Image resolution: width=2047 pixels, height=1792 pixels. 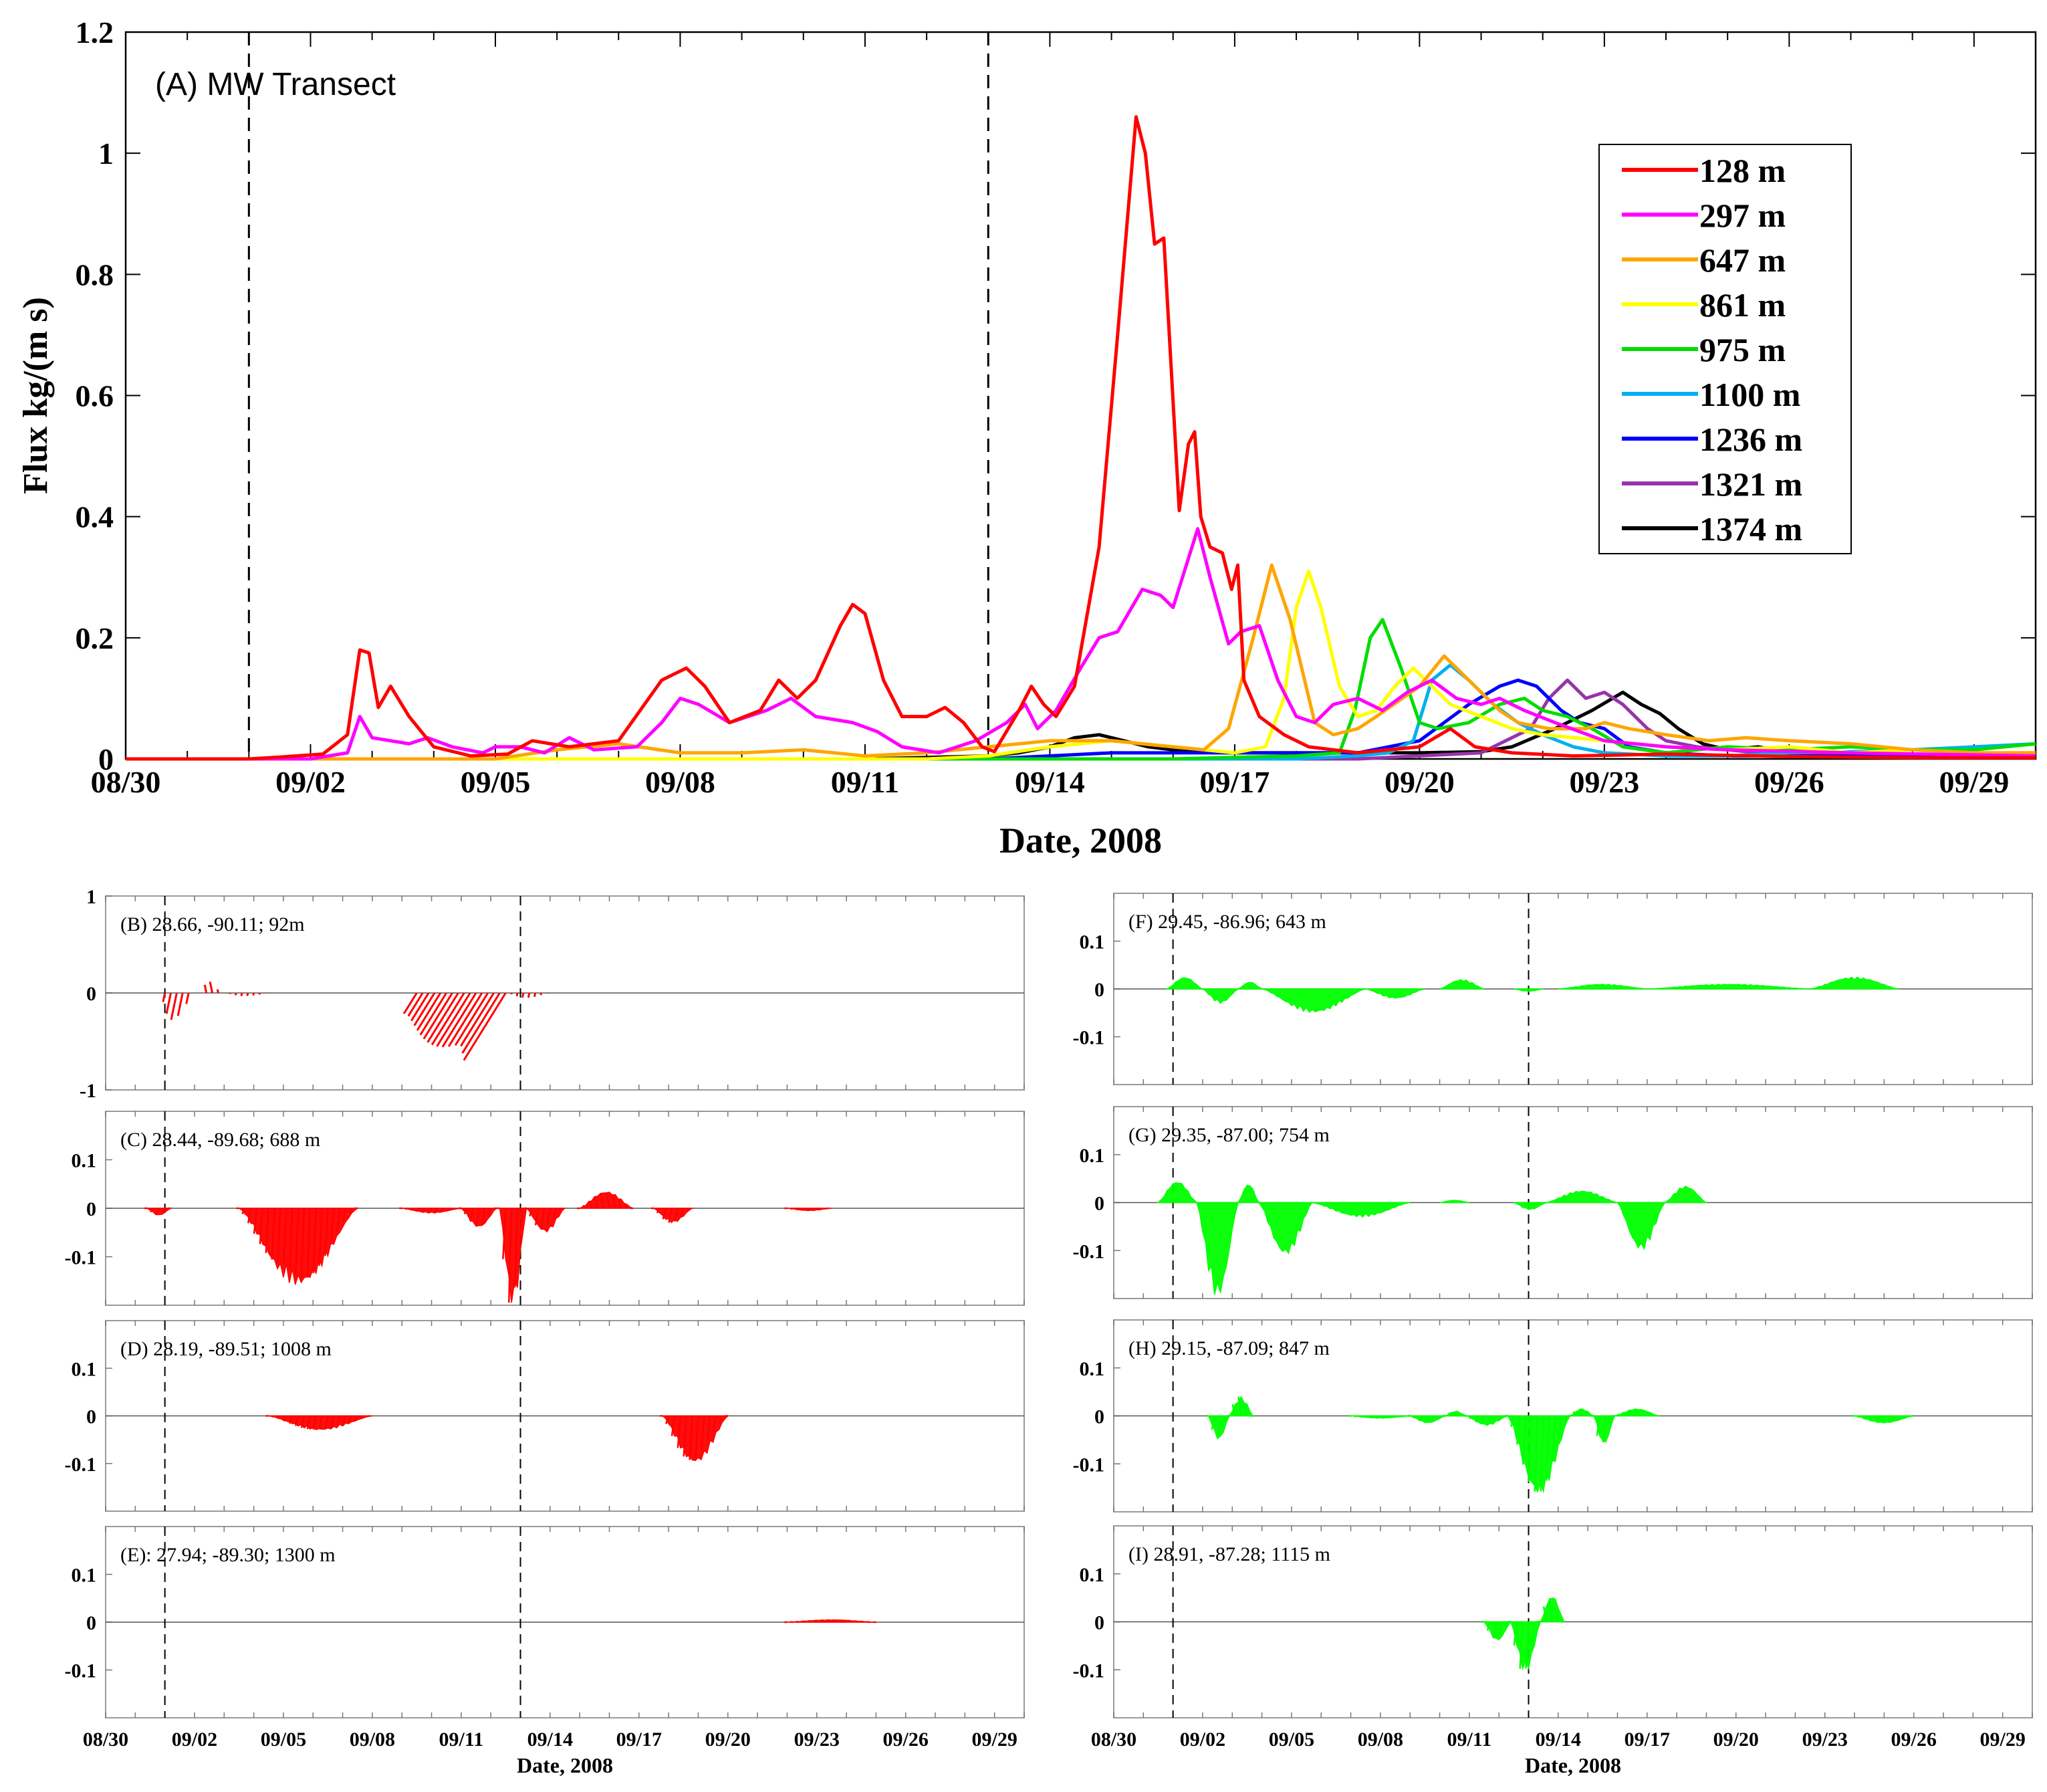 What do you see at coordinates (1092, 1369) in the screenshot?
I see `y-tick-label: 0.1` at bounding box center [1092, 1369].